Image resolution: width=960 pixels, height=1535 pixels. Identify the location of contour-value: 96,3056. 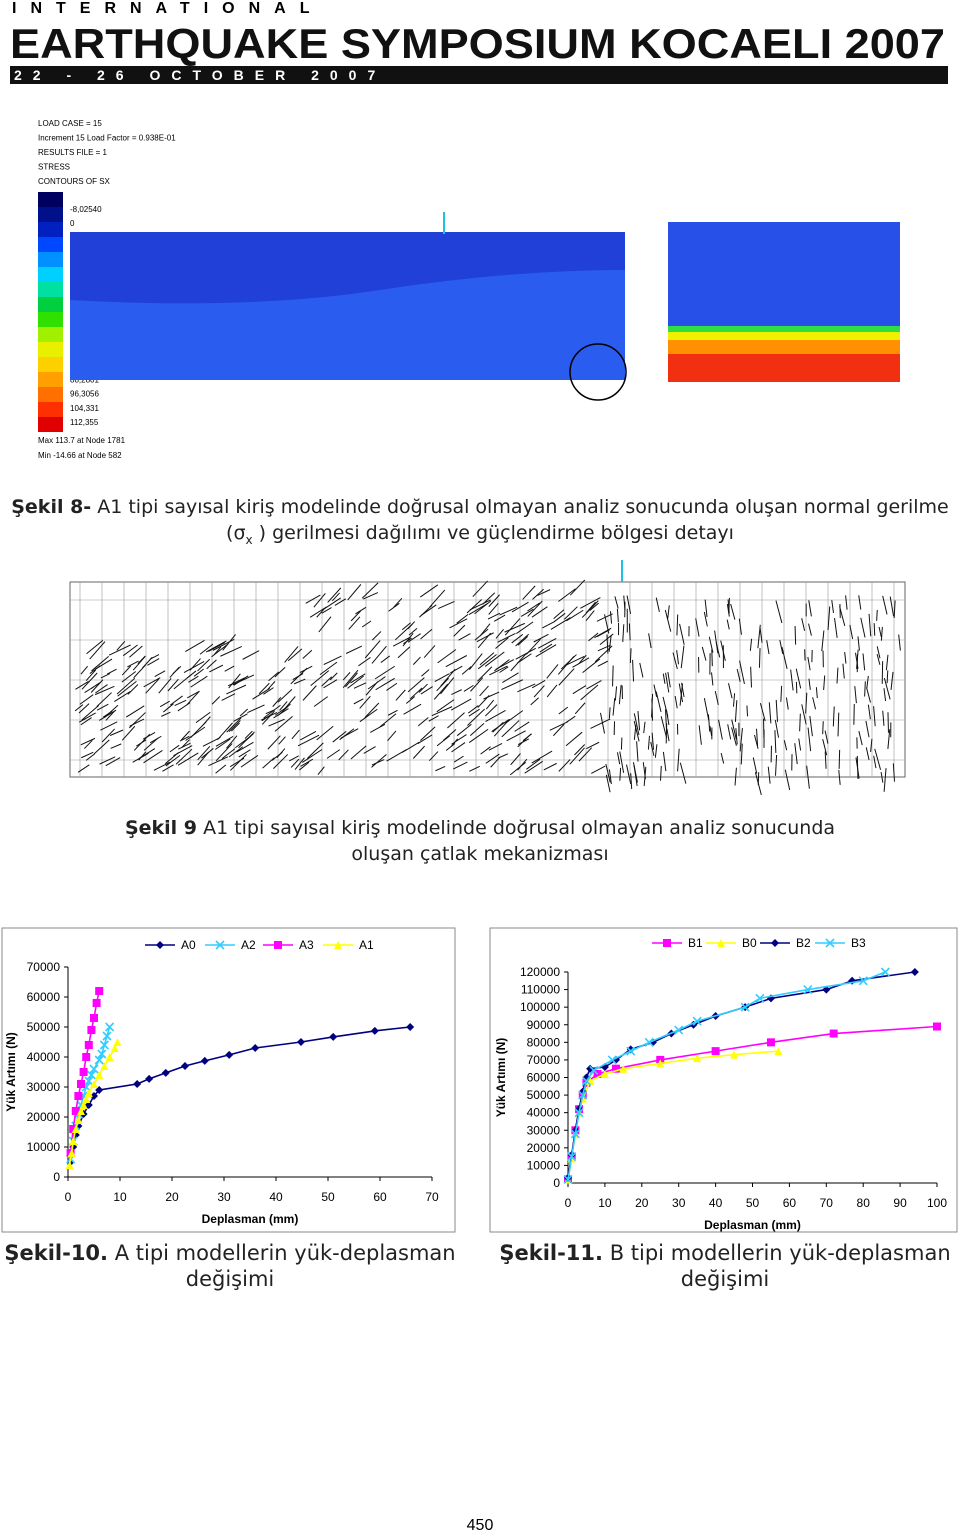
(84, 394).